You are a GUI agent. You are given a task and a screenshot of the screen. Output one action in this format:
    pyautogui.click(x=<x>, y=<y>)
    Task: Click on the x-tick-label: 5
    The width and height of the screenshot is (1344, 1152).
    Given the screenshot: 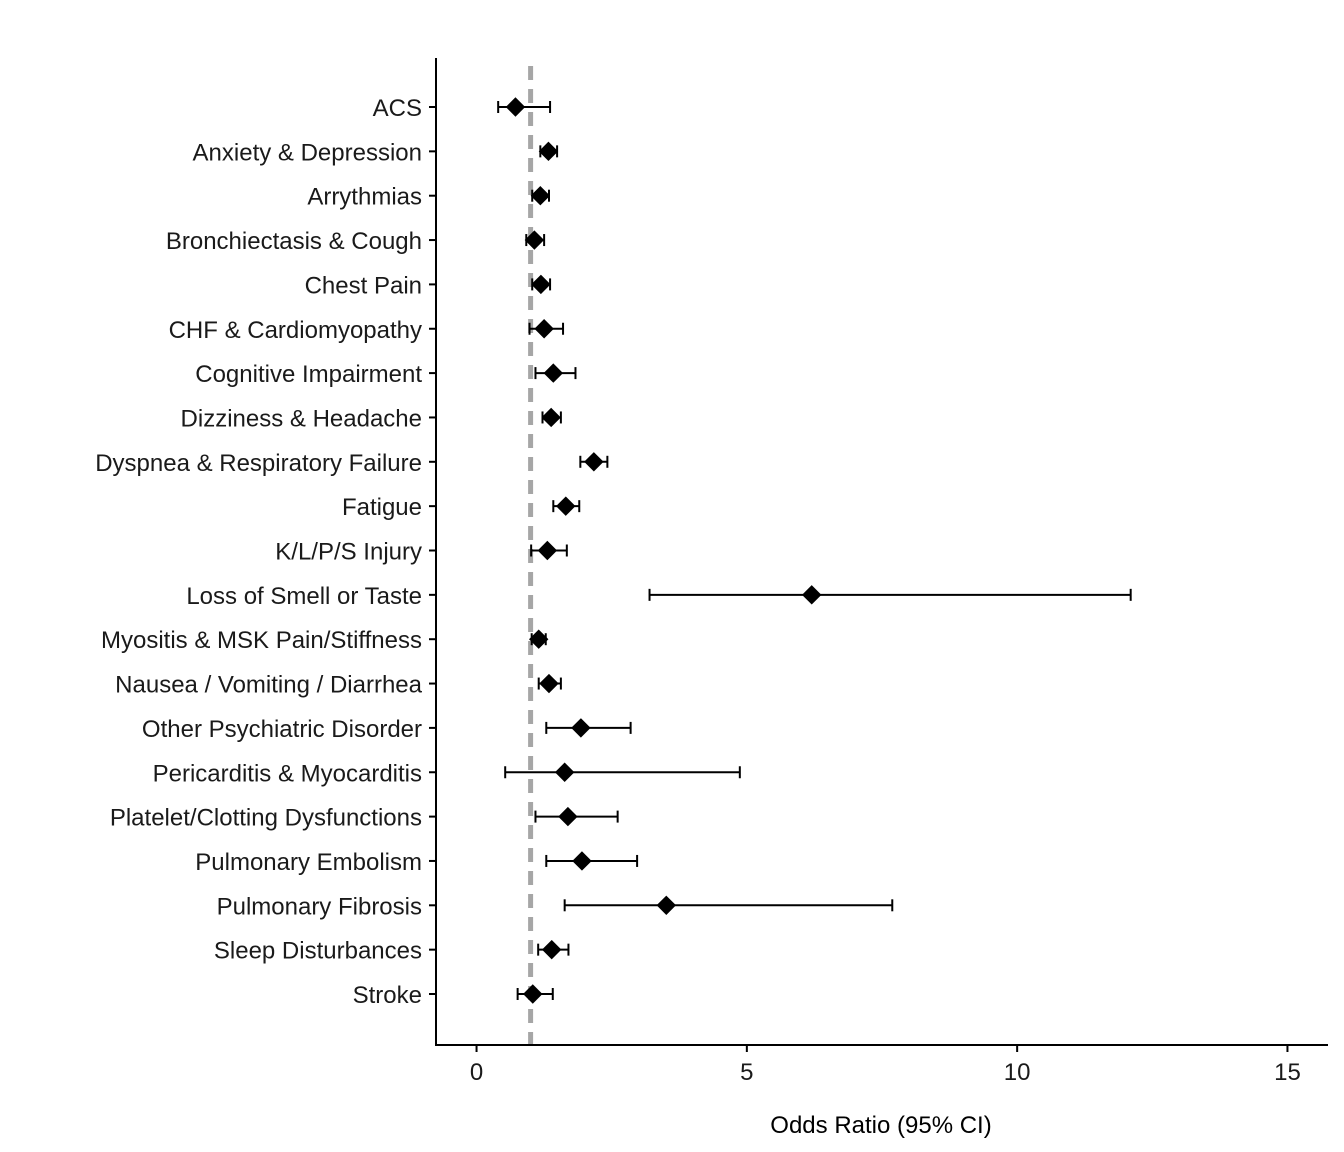 What is the action you would take?
    pyautogui.click(x=746, y=1072)
    